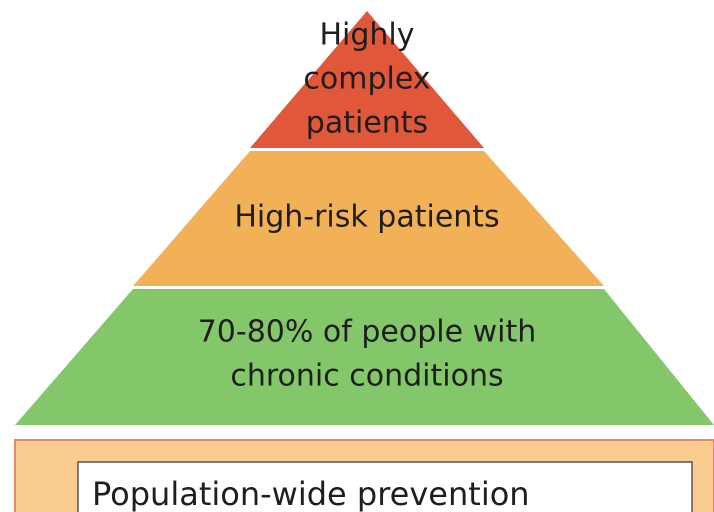 This screenshot has height=512, width=714. I want to click on base-box, so click(385, 486).